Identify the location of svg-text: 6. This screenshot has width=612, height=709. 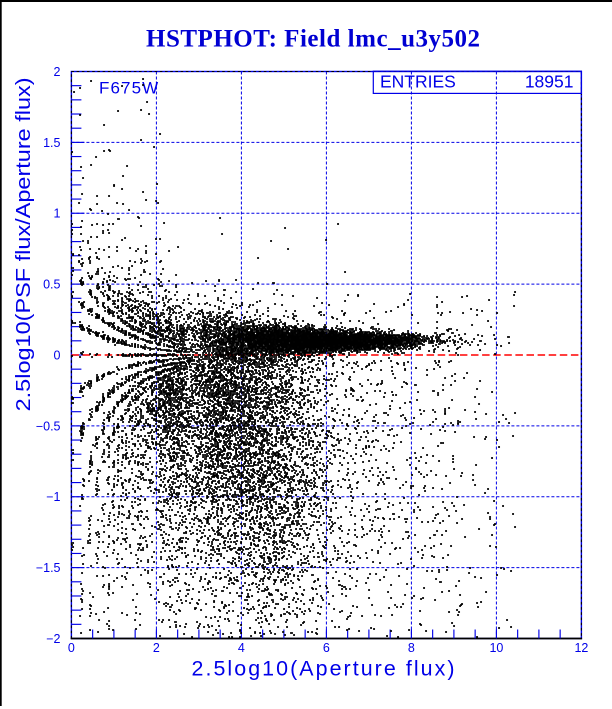
(326, 648).